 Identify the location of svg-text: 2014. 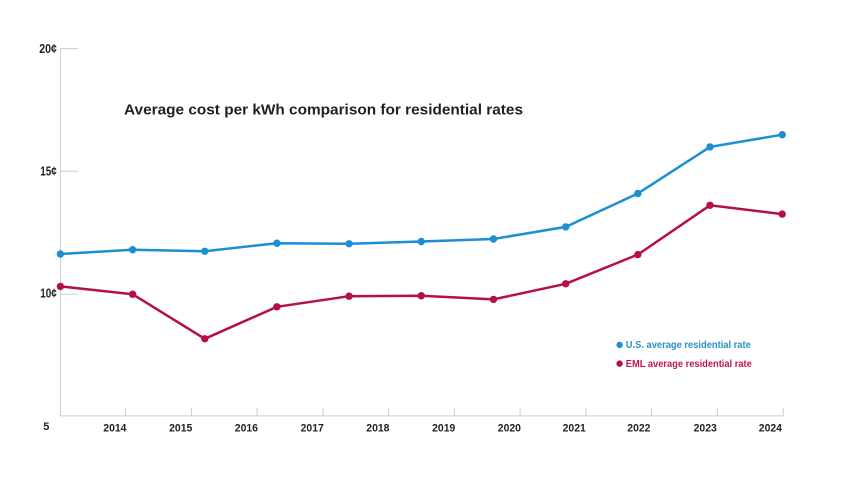
(115, 429).